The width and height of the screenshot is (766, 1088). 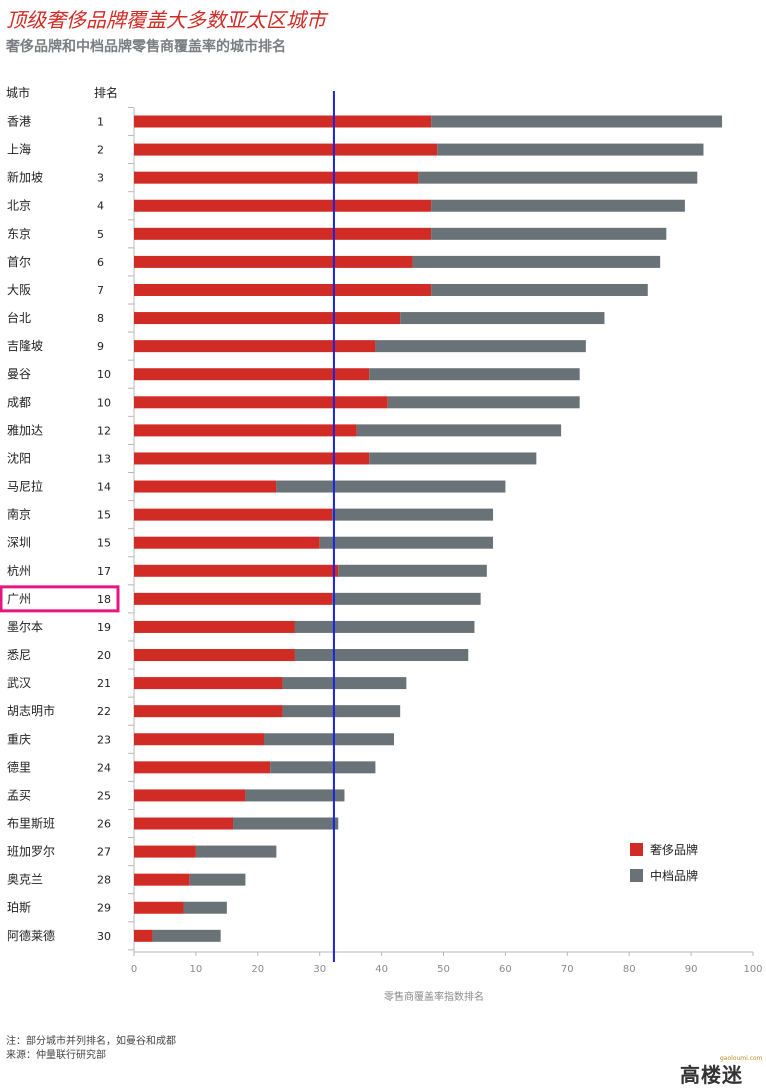 What do you see at coordinates (319, 969) in the screenshot?
I see `x-tick-label: 30` at bounding box center [319, 969].